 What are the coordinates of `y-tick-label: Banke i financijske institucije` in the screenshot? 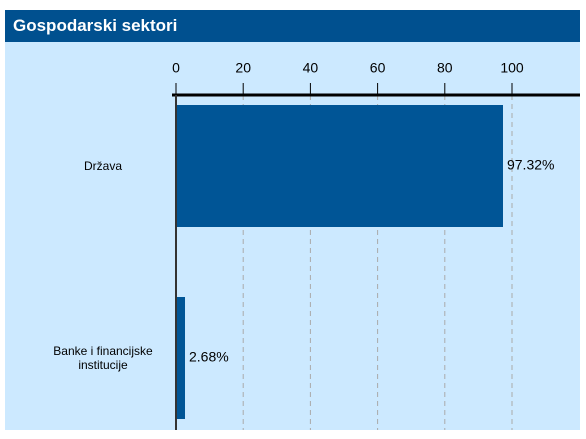 It's located at (103, 358).